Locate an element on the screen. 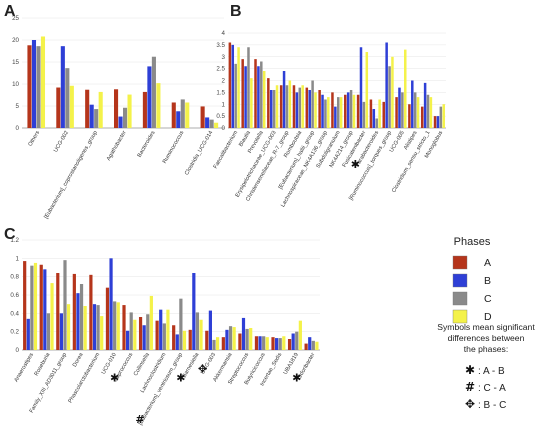  bar-c-lachnoclostridium-b is located at coordinates (161, 329).